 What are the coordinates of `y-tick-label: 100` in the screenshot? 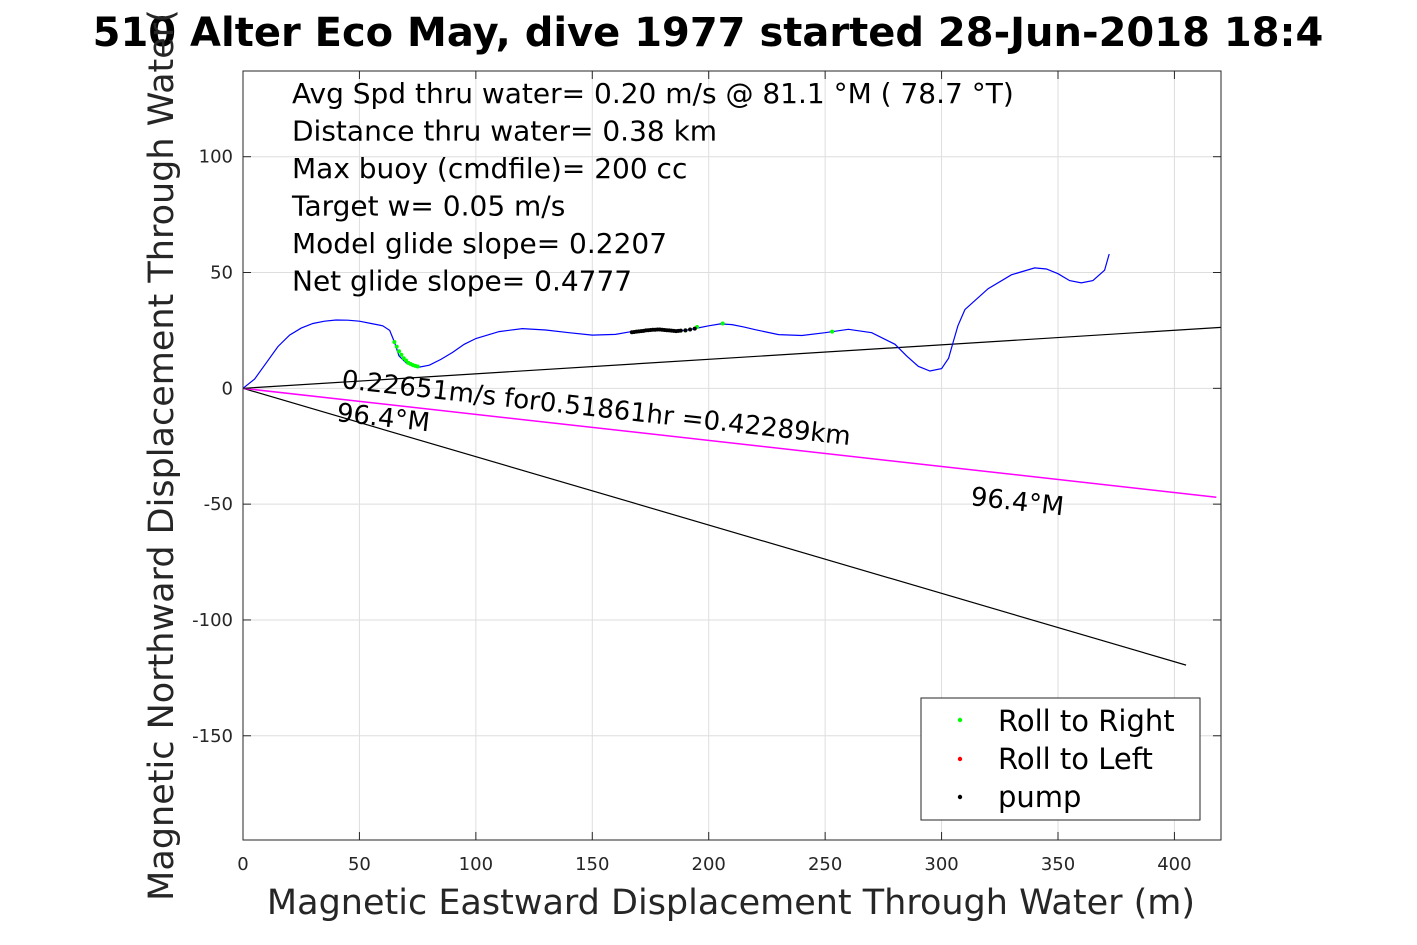 It's located at (216, 157).